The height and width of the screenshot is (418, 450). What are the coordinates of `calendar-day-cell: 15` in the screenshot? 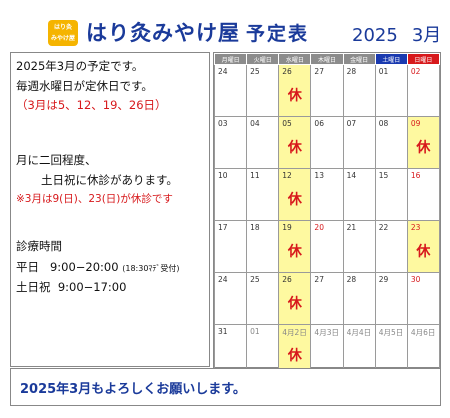 It's located at (391, 194).